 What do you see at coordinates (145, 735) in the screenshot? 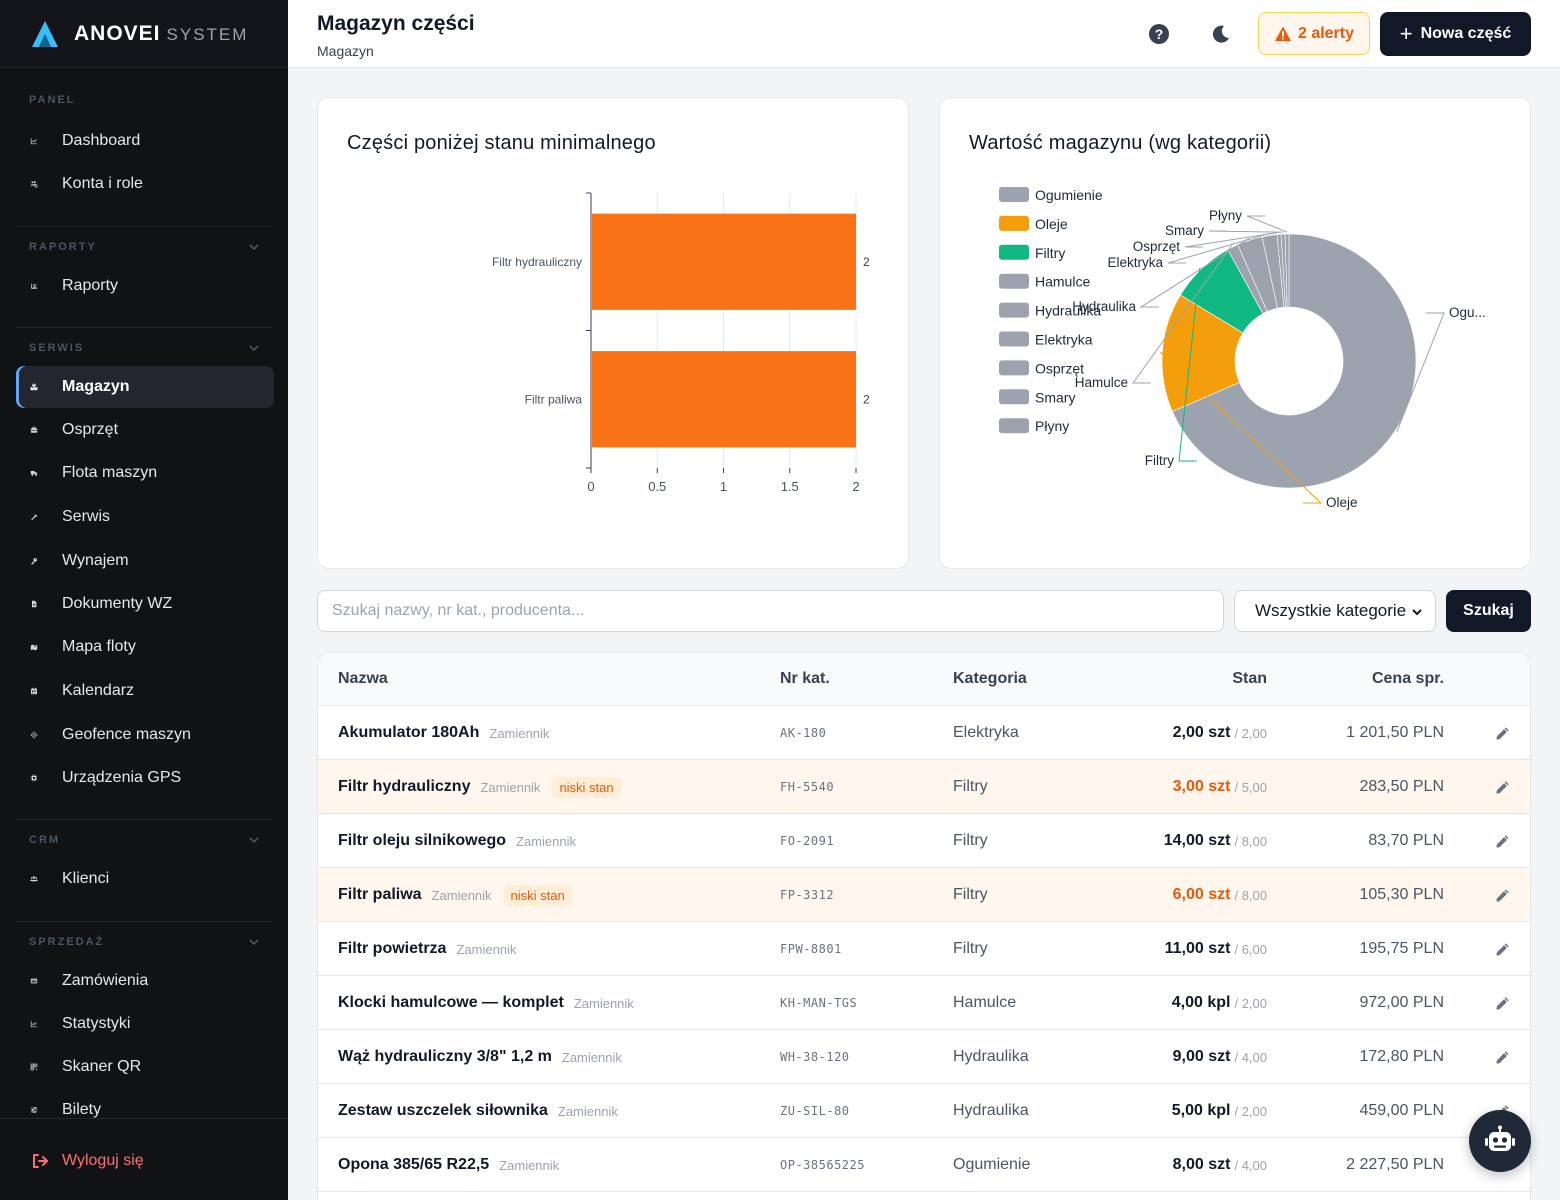
I see `sidebar-item-geofence-maszyn: Geofence maszyn` at bounding box center [145, 735].